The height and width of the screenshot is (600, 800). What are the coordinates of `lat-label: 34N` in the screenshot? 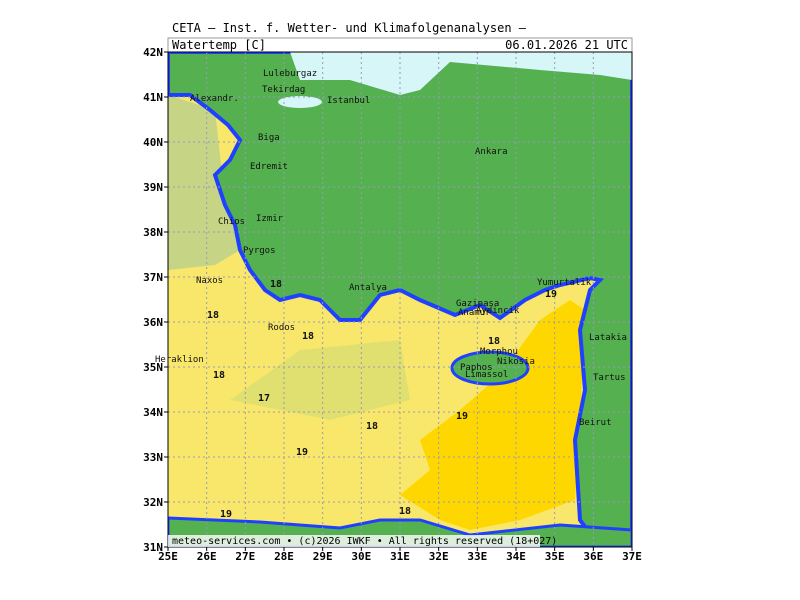 It's located at (153, 412).